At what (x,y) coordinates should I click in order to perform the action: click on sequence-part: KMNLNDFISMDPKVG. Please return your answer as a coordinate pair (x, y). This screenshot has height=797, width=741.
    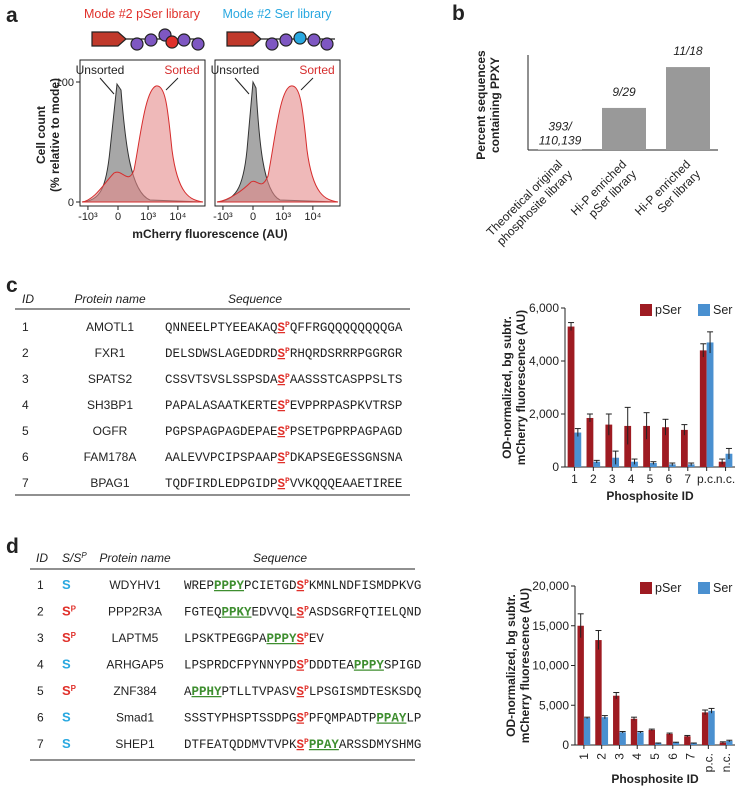
    Looking at the image, I should click on (365, 586).